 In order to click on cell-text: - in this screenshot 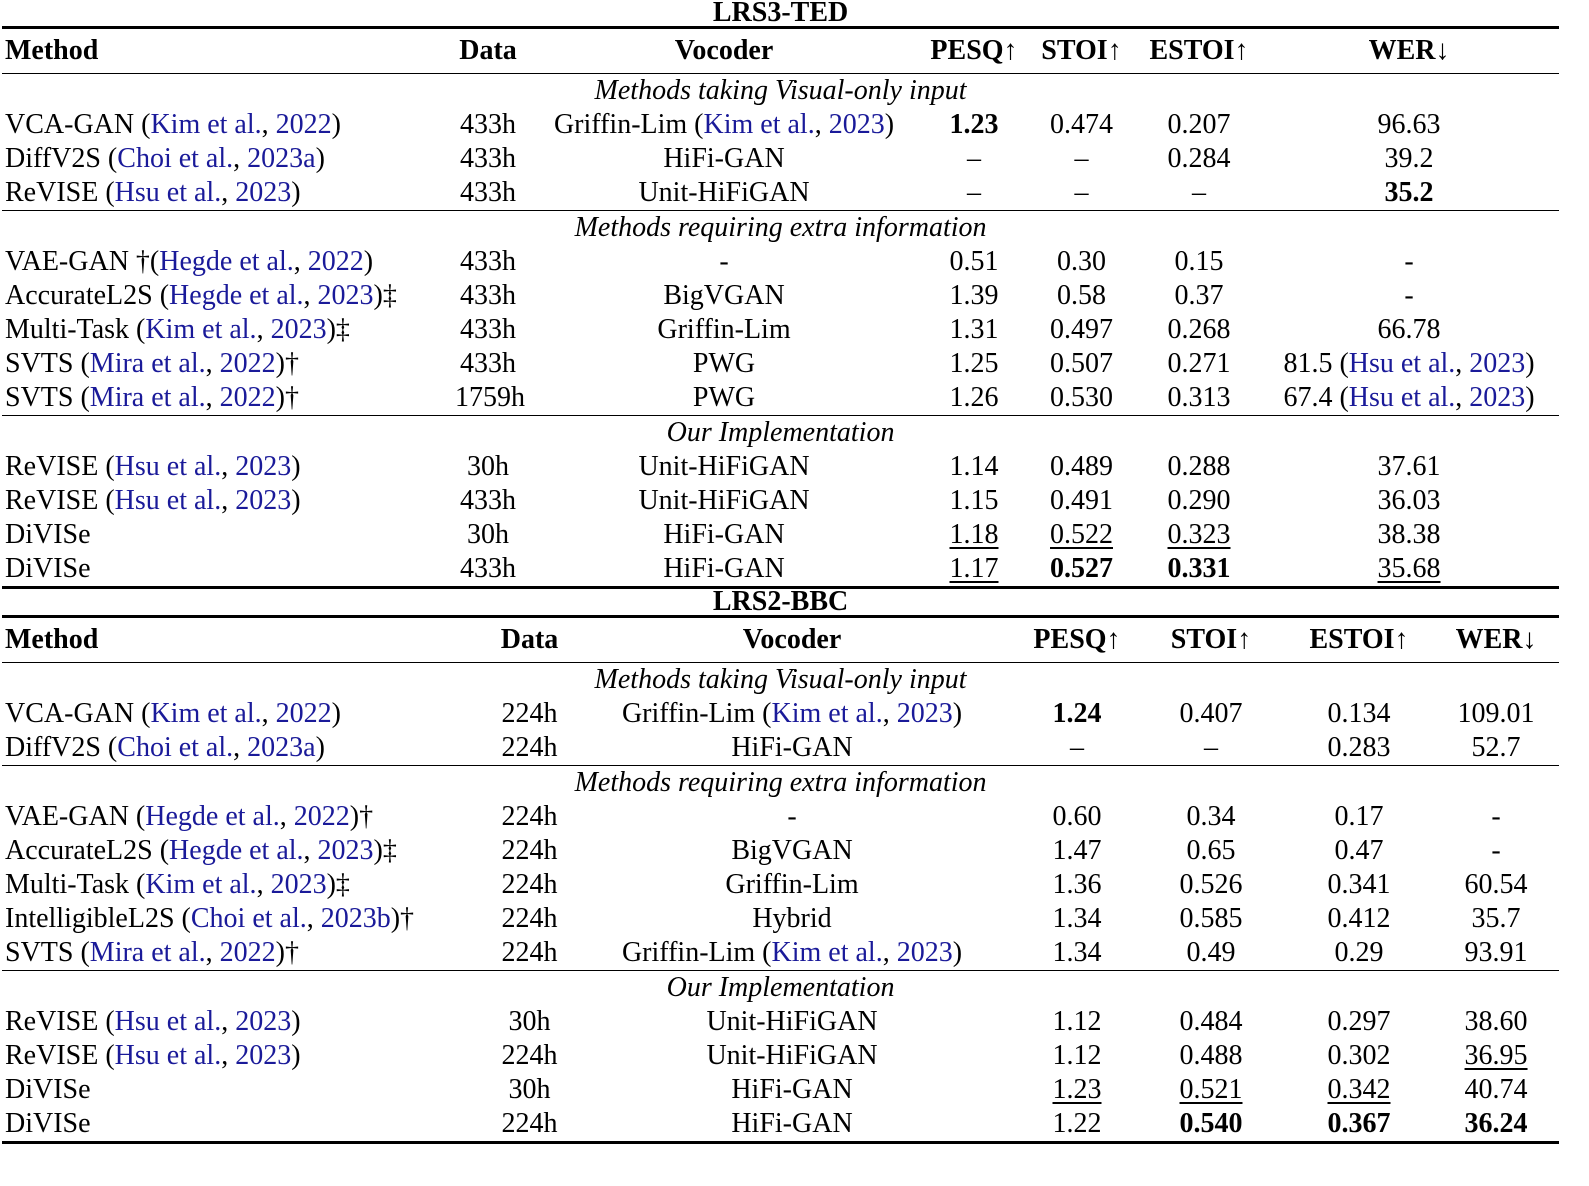, I will do `click(1496, 816)`.